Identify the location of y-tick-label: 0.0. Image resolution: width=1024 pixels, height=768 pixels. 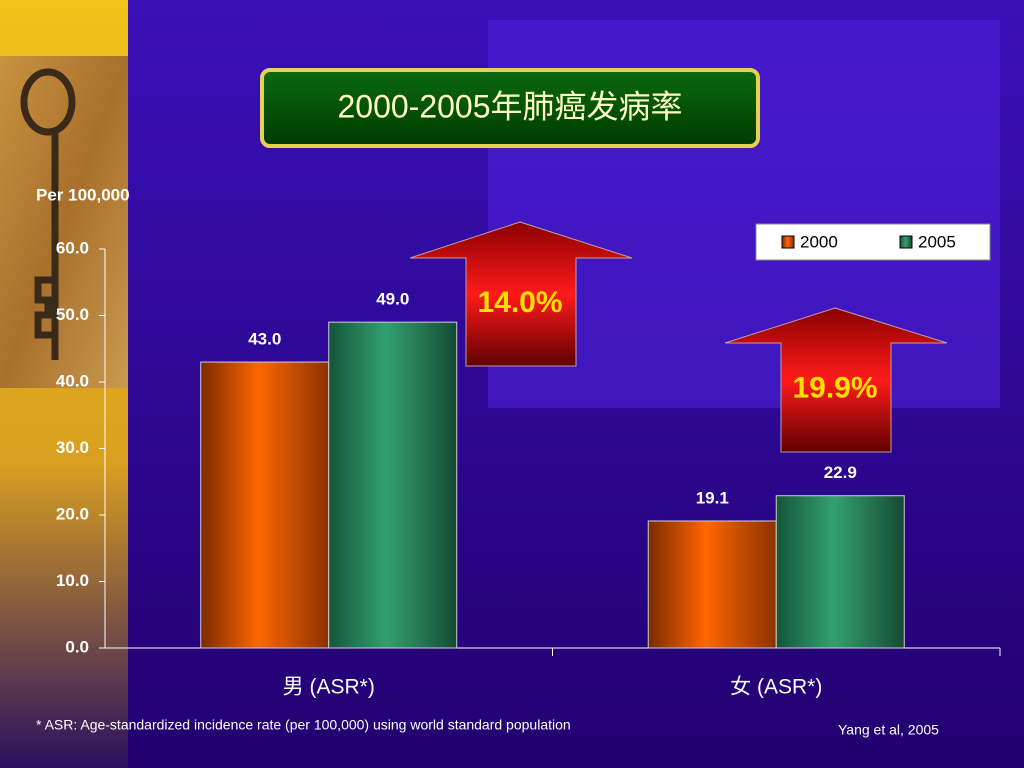
(77, 646).